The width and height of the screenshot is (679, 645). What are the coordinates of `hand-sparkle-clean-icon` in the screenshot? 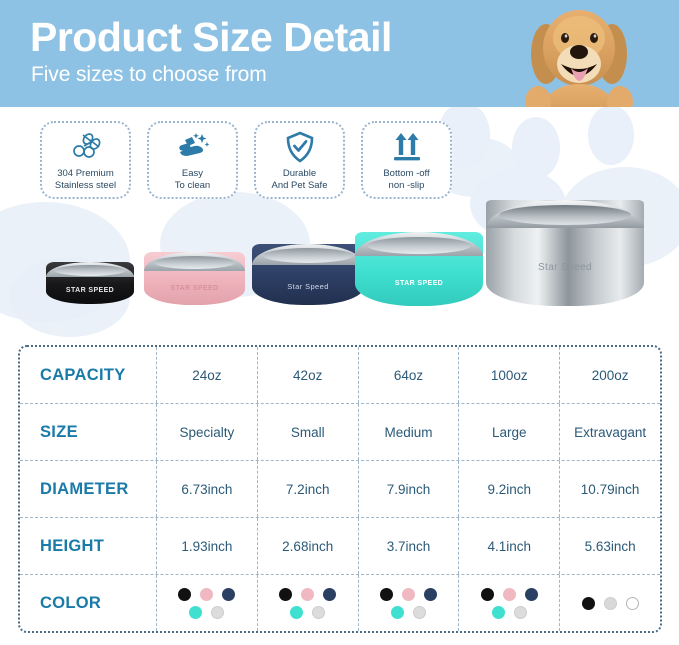 It's located at (193, 147).